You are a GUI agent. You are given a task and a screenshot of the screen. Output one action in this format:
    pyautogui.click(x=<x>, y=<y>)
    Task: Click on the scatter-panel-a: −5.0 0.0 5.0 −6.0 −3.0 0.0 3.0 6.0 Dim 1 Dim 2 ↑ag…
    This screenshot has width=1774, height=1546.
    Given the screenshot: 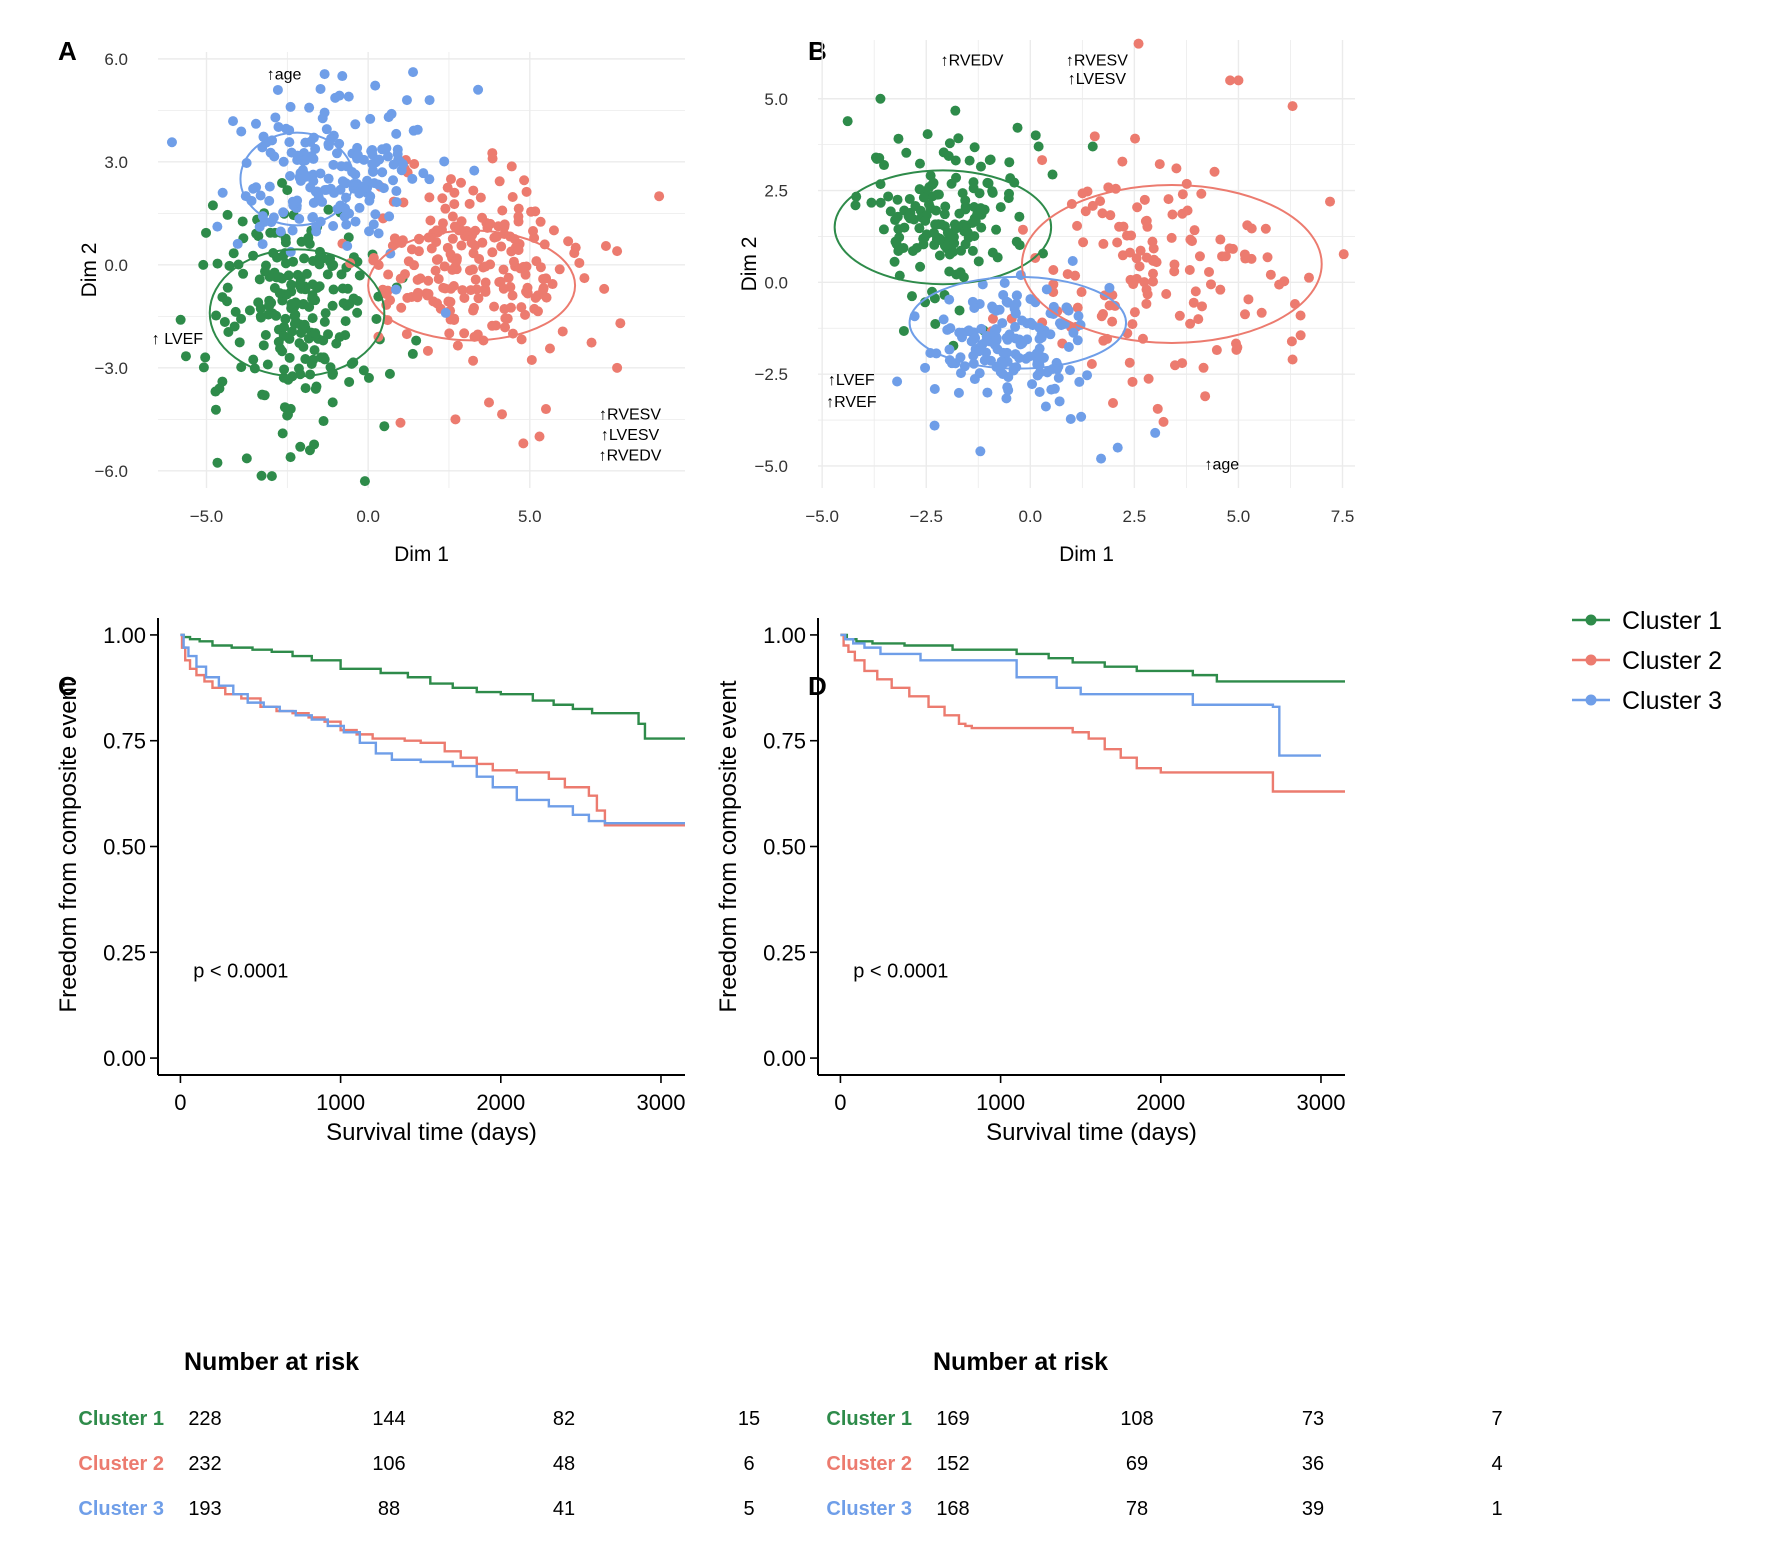 What is the action you would take?
    pyautogui.click(x=381, y=308)
    